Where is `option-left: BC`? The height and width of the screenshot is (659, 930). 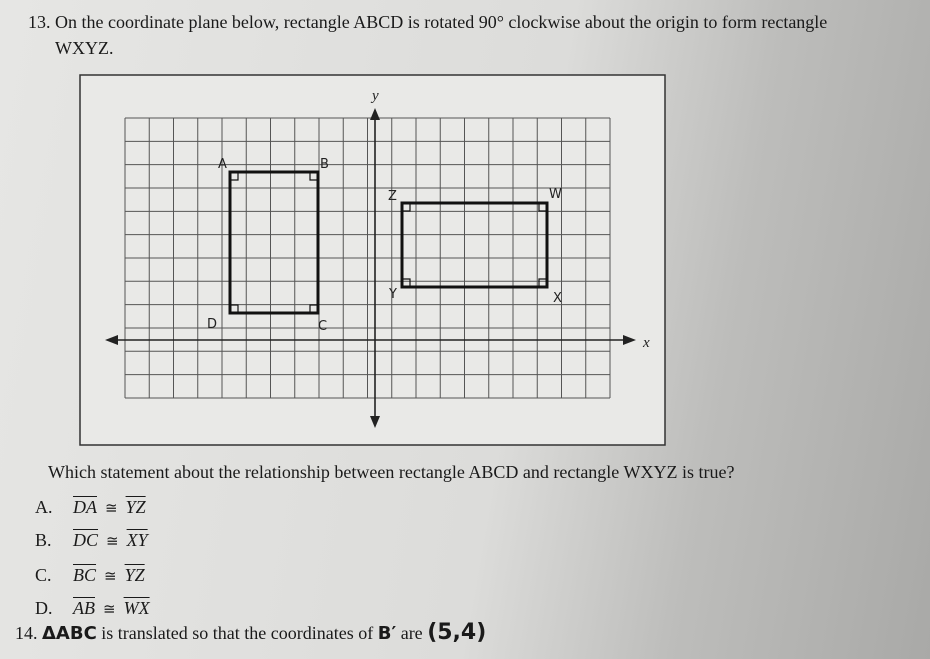
option-left: BC is located at coordinates (85, 575).